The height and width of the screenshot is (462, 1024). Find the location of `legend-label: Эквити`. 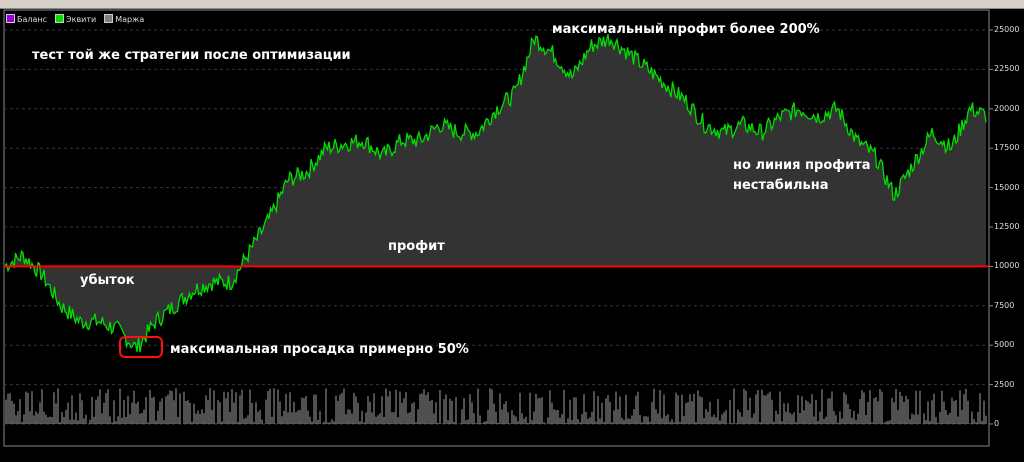

legend-label: Эквити is located at coordinates (81, 19).